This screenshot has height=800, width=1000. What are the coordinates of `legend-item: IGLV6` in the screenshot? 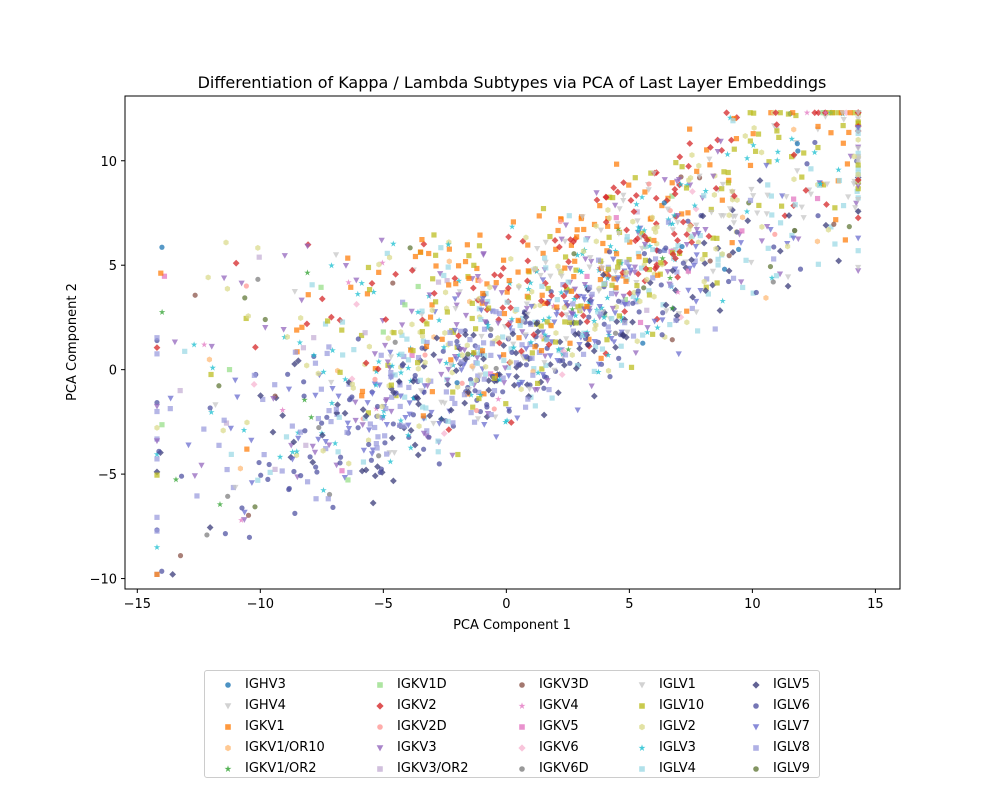 It's located at (777, 705).